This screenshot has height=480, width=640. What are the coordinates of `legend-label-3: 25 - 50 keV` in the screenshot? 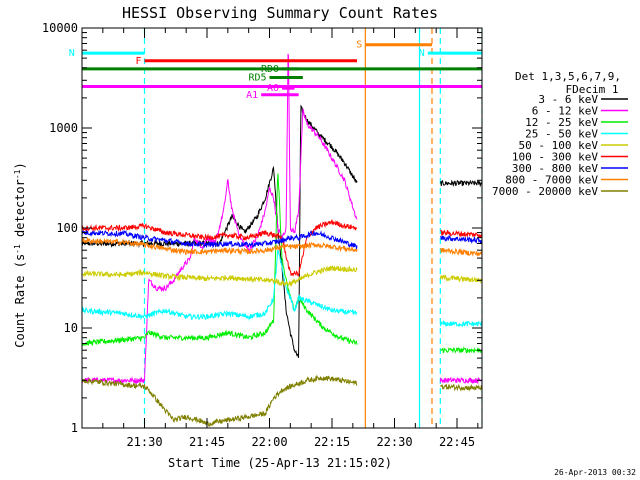 It's located at (561, 134).